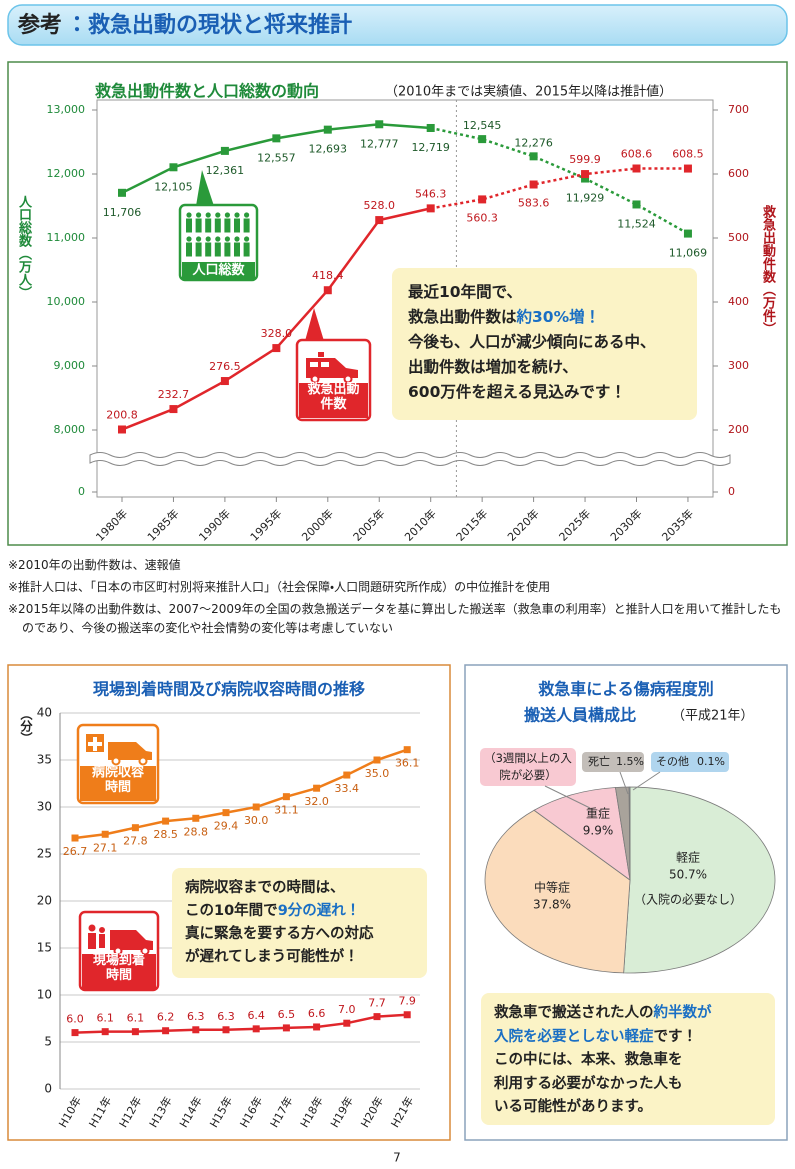 The image size is (795, 1169). What do you see at coordinates (44, 807) in the screenshot?
I see `y-tick-label: 30` at bounding box center [44, 807].